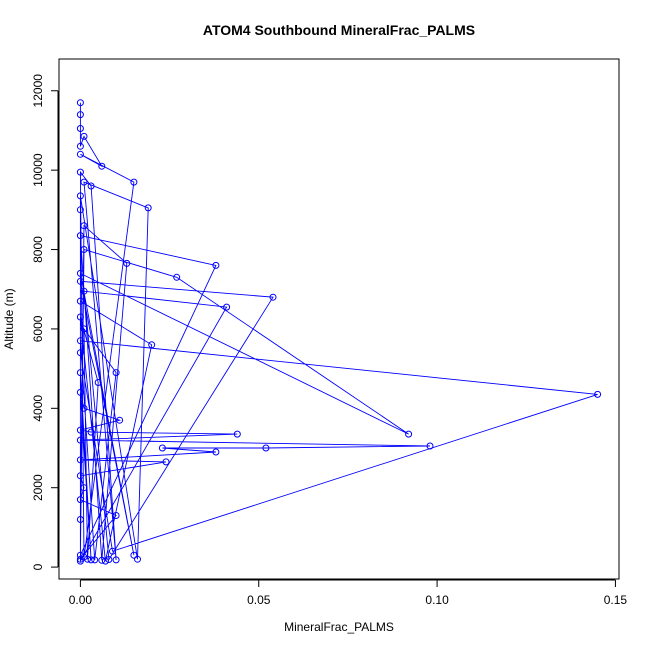 The image size is (650, 650). What do you see at coordinates (259, 600) in the screenshot?
I see `x-tick-label: 0.05` at bounding box center [259, 600].